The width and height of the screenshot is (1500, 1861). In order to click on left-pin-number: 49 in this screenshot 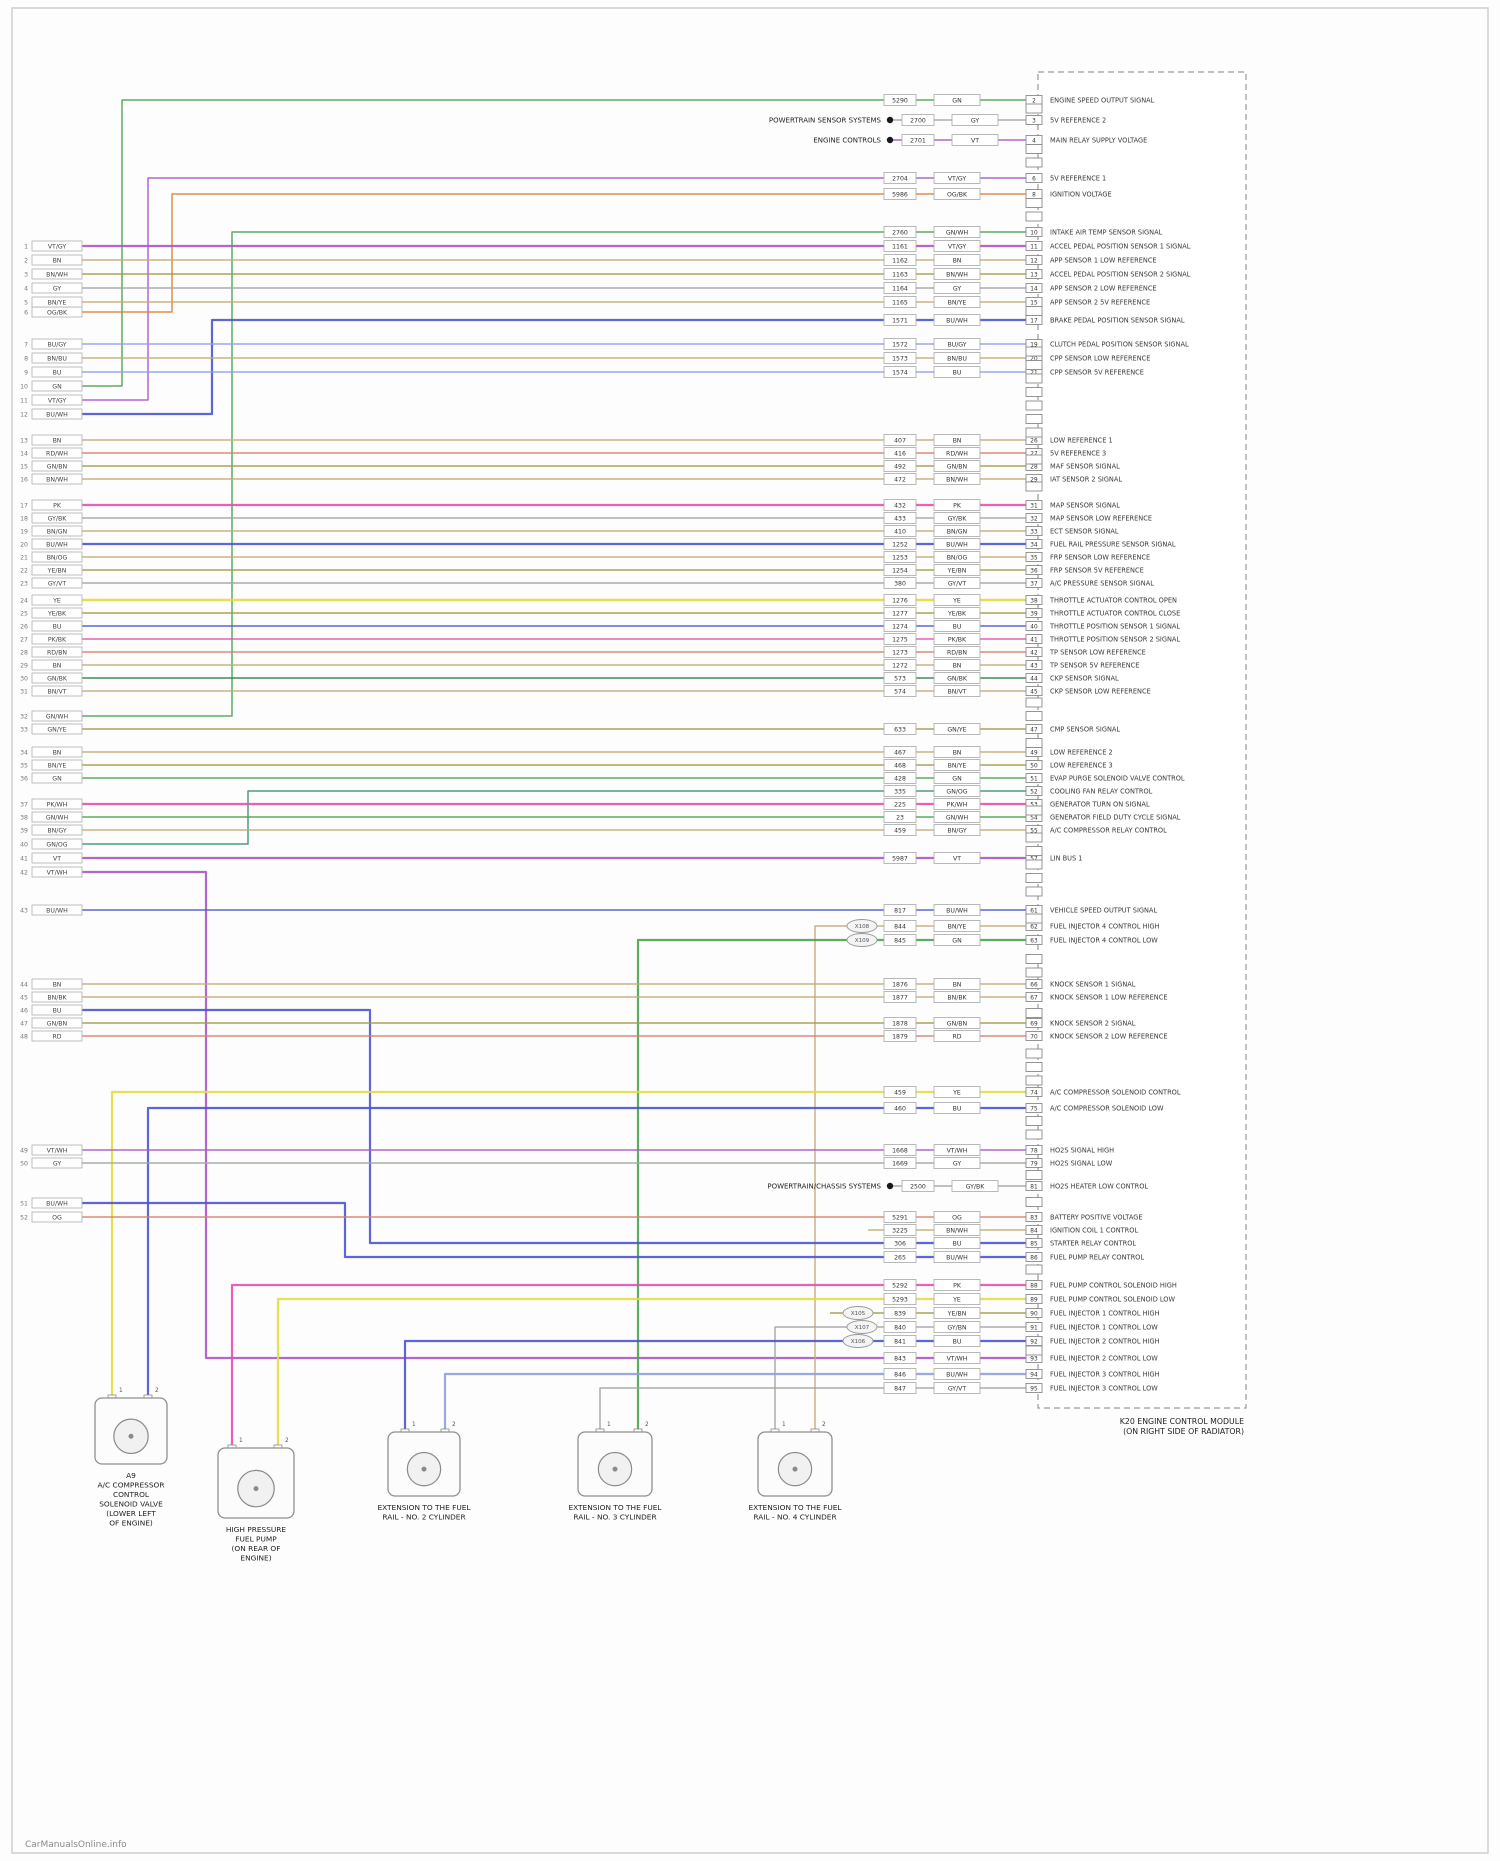, I will do `click(24, 1151)`.